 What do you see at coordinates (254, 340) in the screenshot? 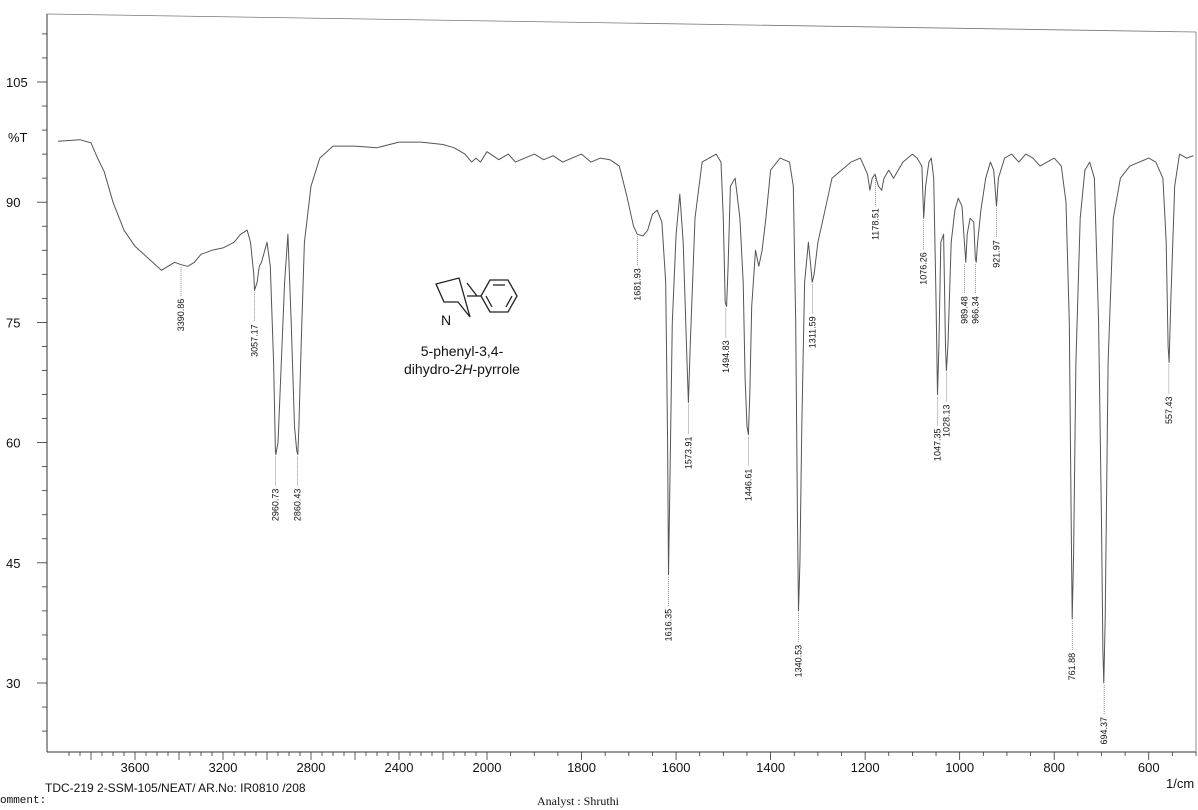
I see `peak-label: 3057.17` at bounding box center [254, 340].